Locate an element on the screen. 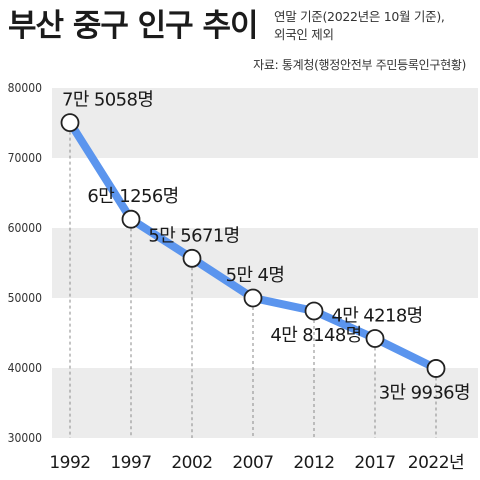 The height and width of the screenshot is (480, 480). chart-title: 부산 중구 인구 추이 is located at coordinates (133, 26).